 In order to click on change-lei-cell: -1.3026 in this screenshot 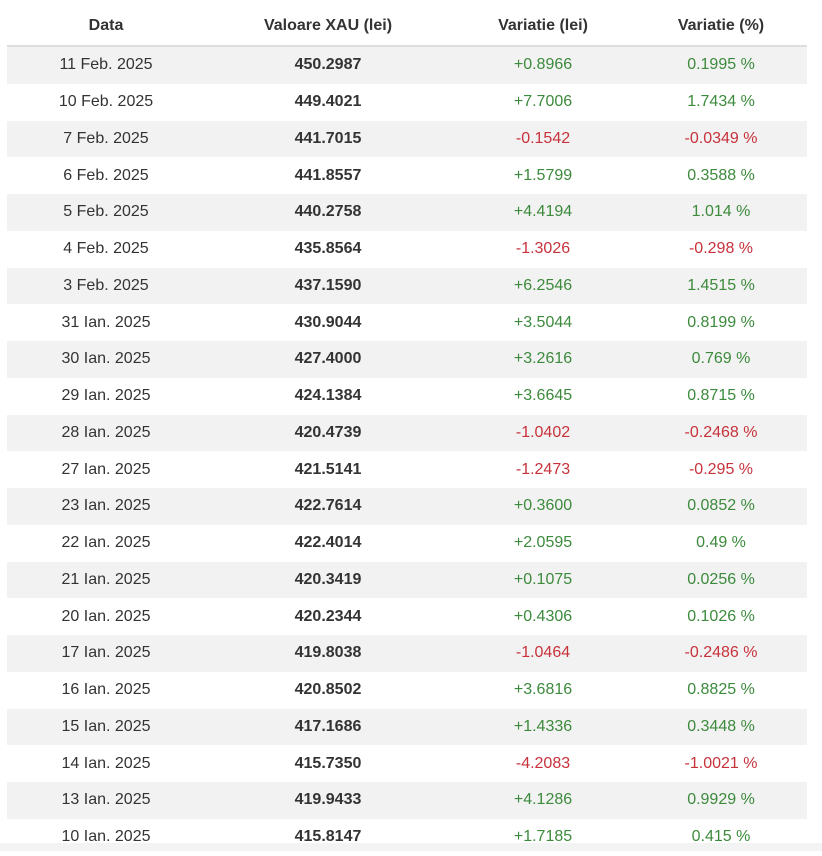, I will do `click(543, 249)`.